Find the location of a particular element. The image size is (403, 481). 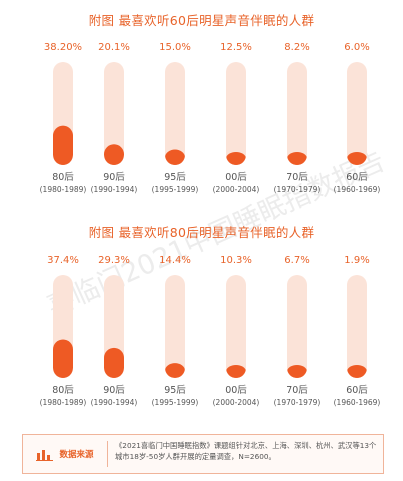

value-label: 37.4% is located at coordinates (63, 260).